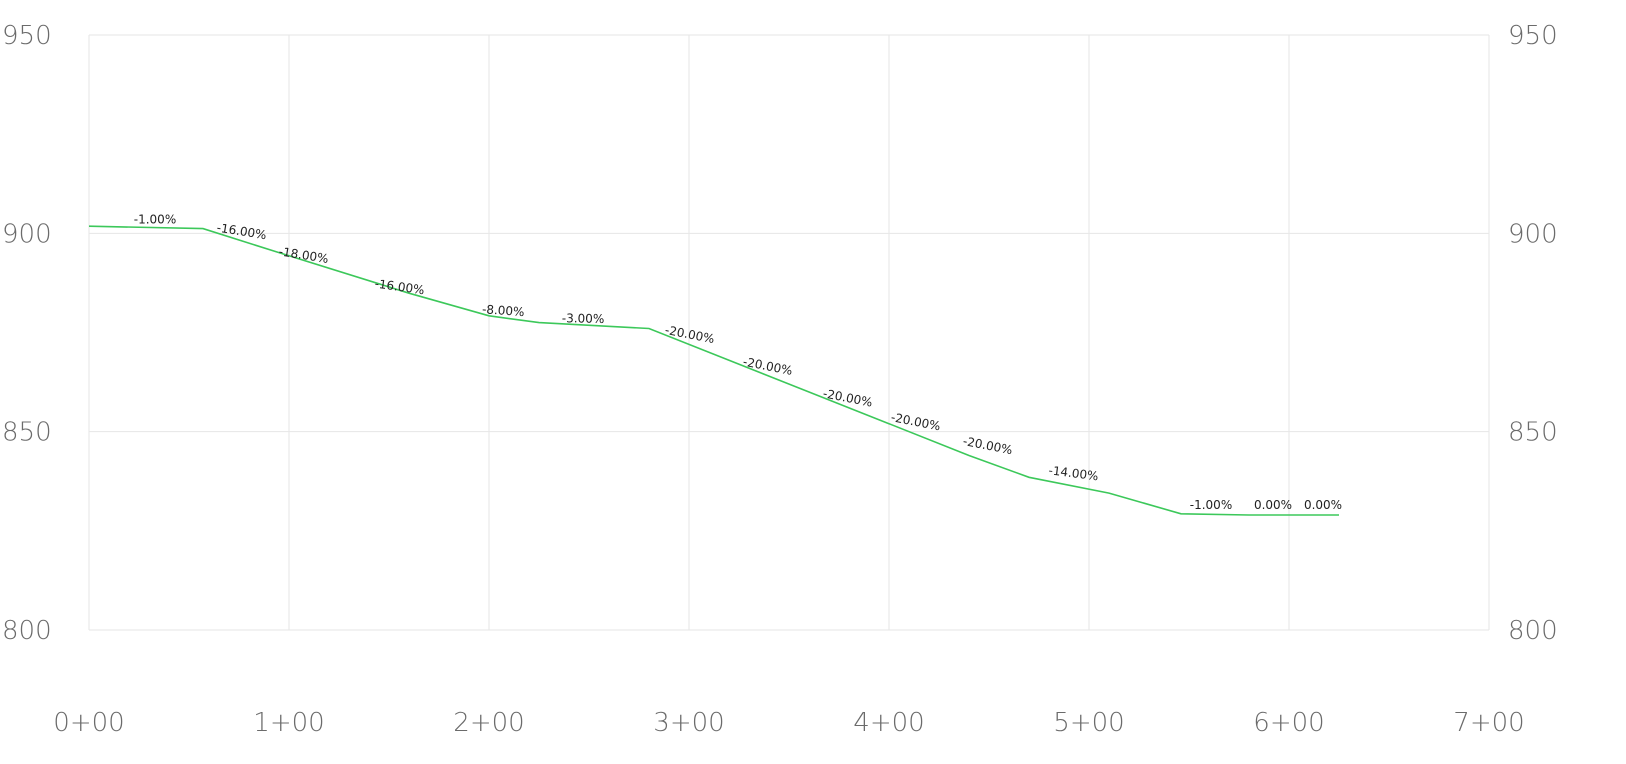 The height and width of the screenshot is (764, 1626). I want to click on grade-label: -8.00%, so click(503, 310).